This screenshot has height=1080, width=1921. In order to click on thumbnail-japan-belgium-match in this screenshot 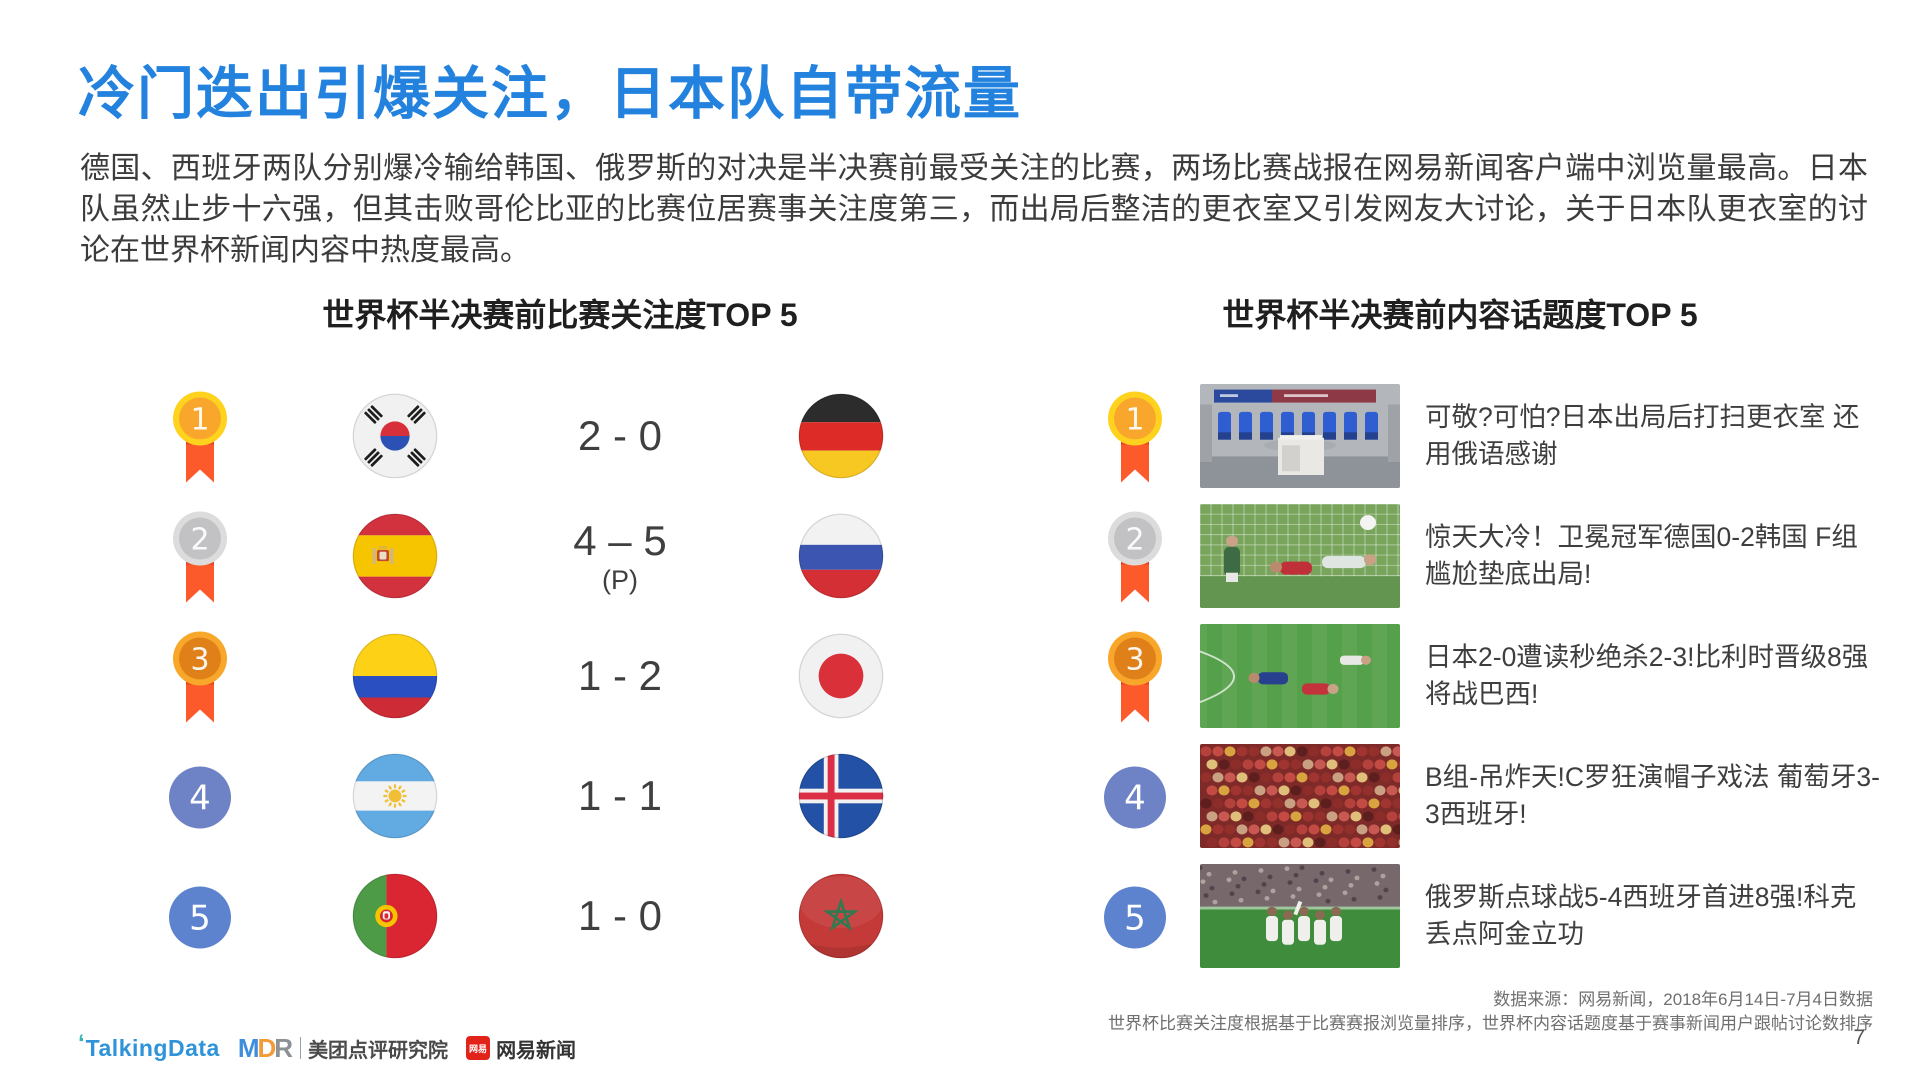, I will do `click(1300, 676)`.